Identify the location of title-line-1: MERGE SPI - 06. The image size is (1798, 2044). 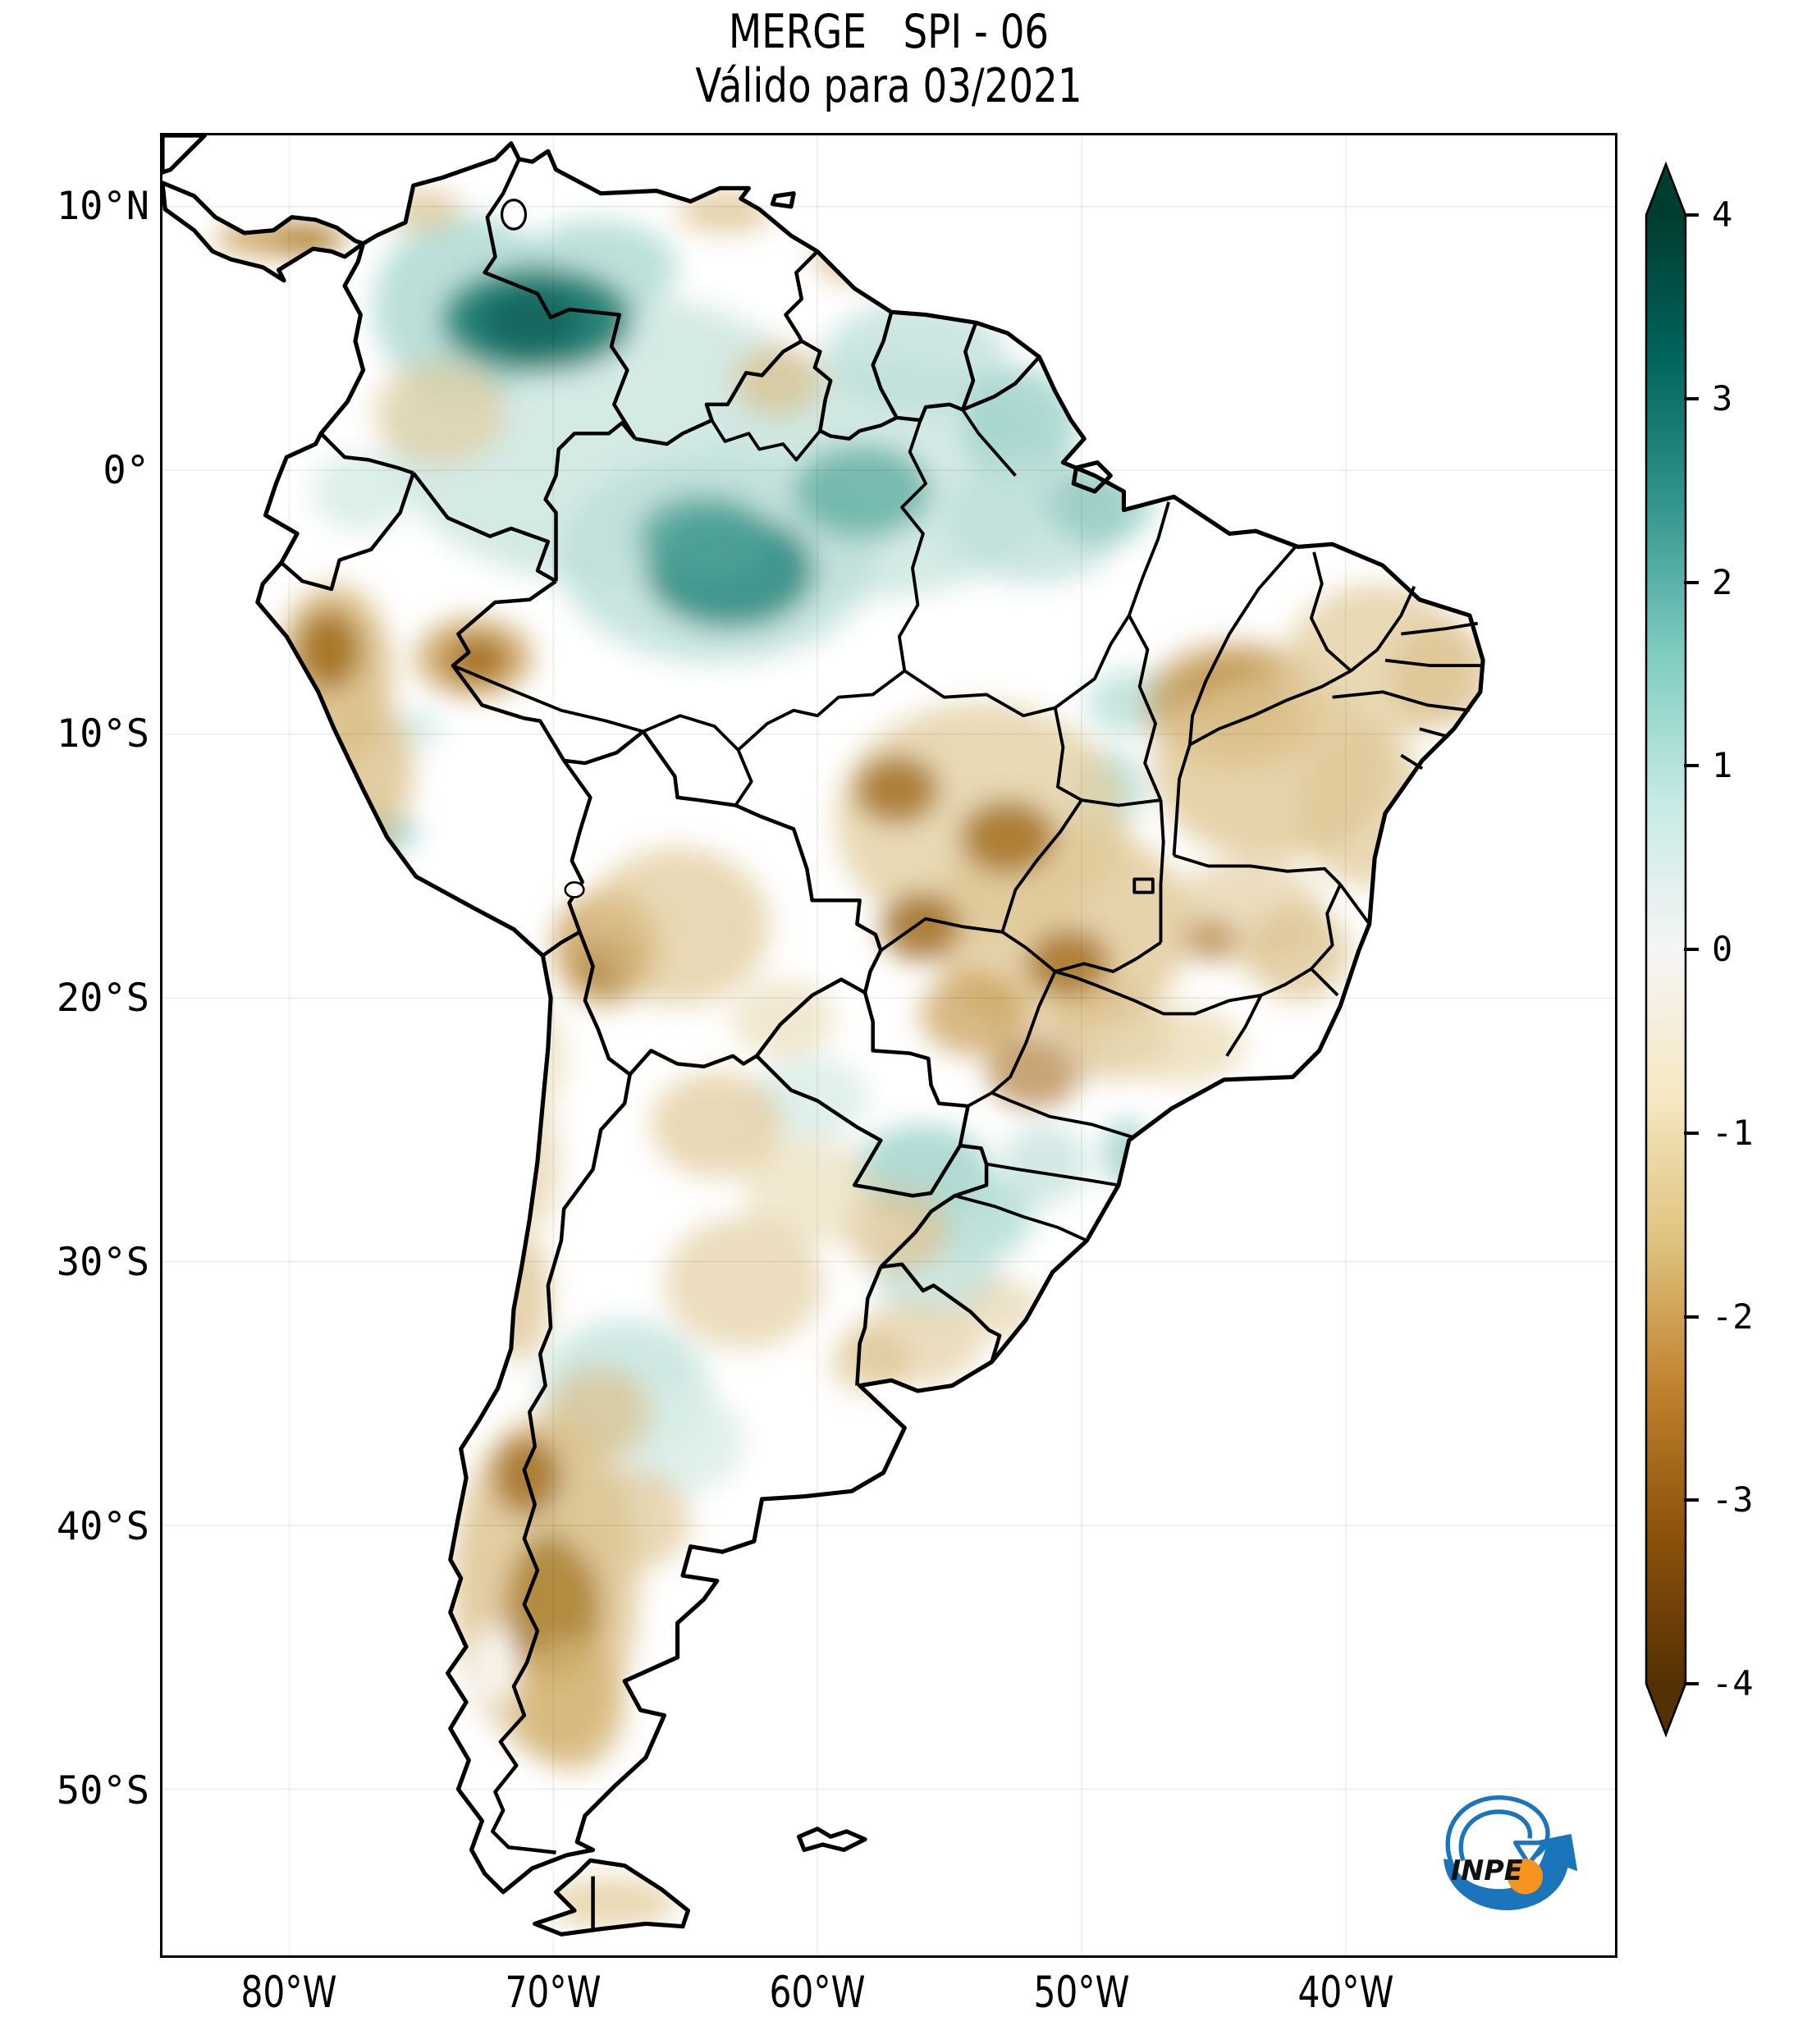
(889, 32).